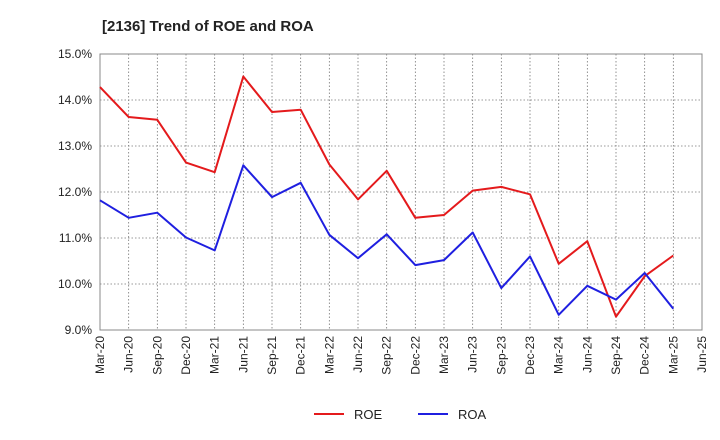  I want to click on legend: ROE ROA, so click(400, 414).